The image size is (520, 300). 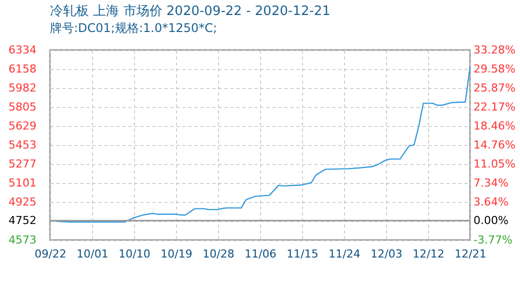 I want to click on x-tick-label: 11/24, so click(x=344, y=254).